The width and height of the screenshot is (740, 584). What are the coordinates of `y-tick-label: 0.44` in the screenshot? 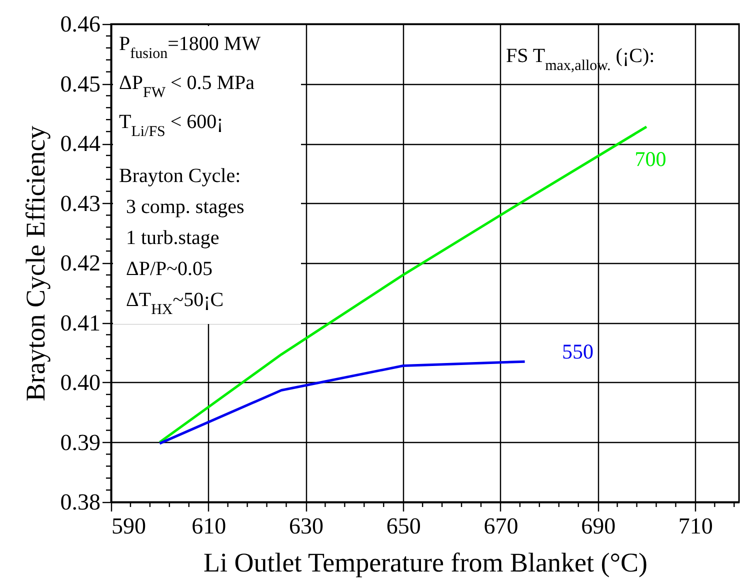 It's located at (80, 143).